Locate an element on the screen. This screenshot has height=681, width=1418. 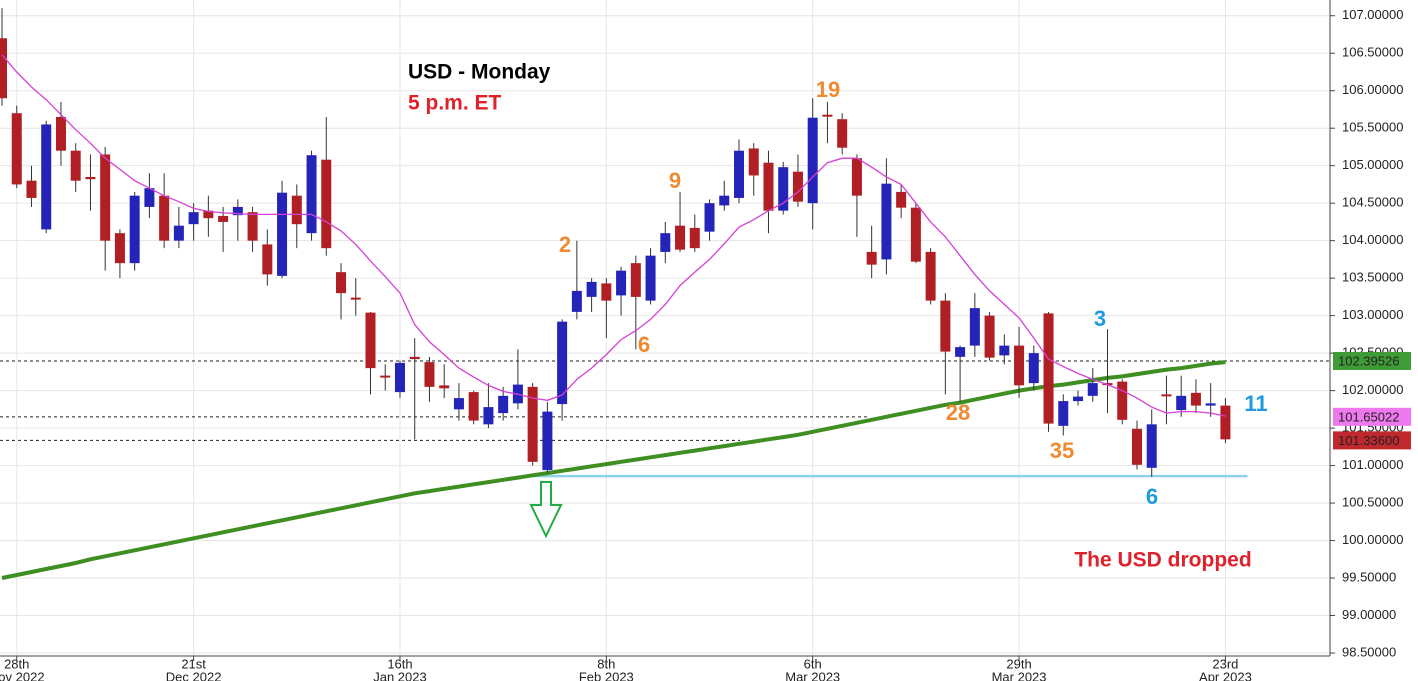
y-tick-label: 98.50000 is located at coordinates (1369, 651).